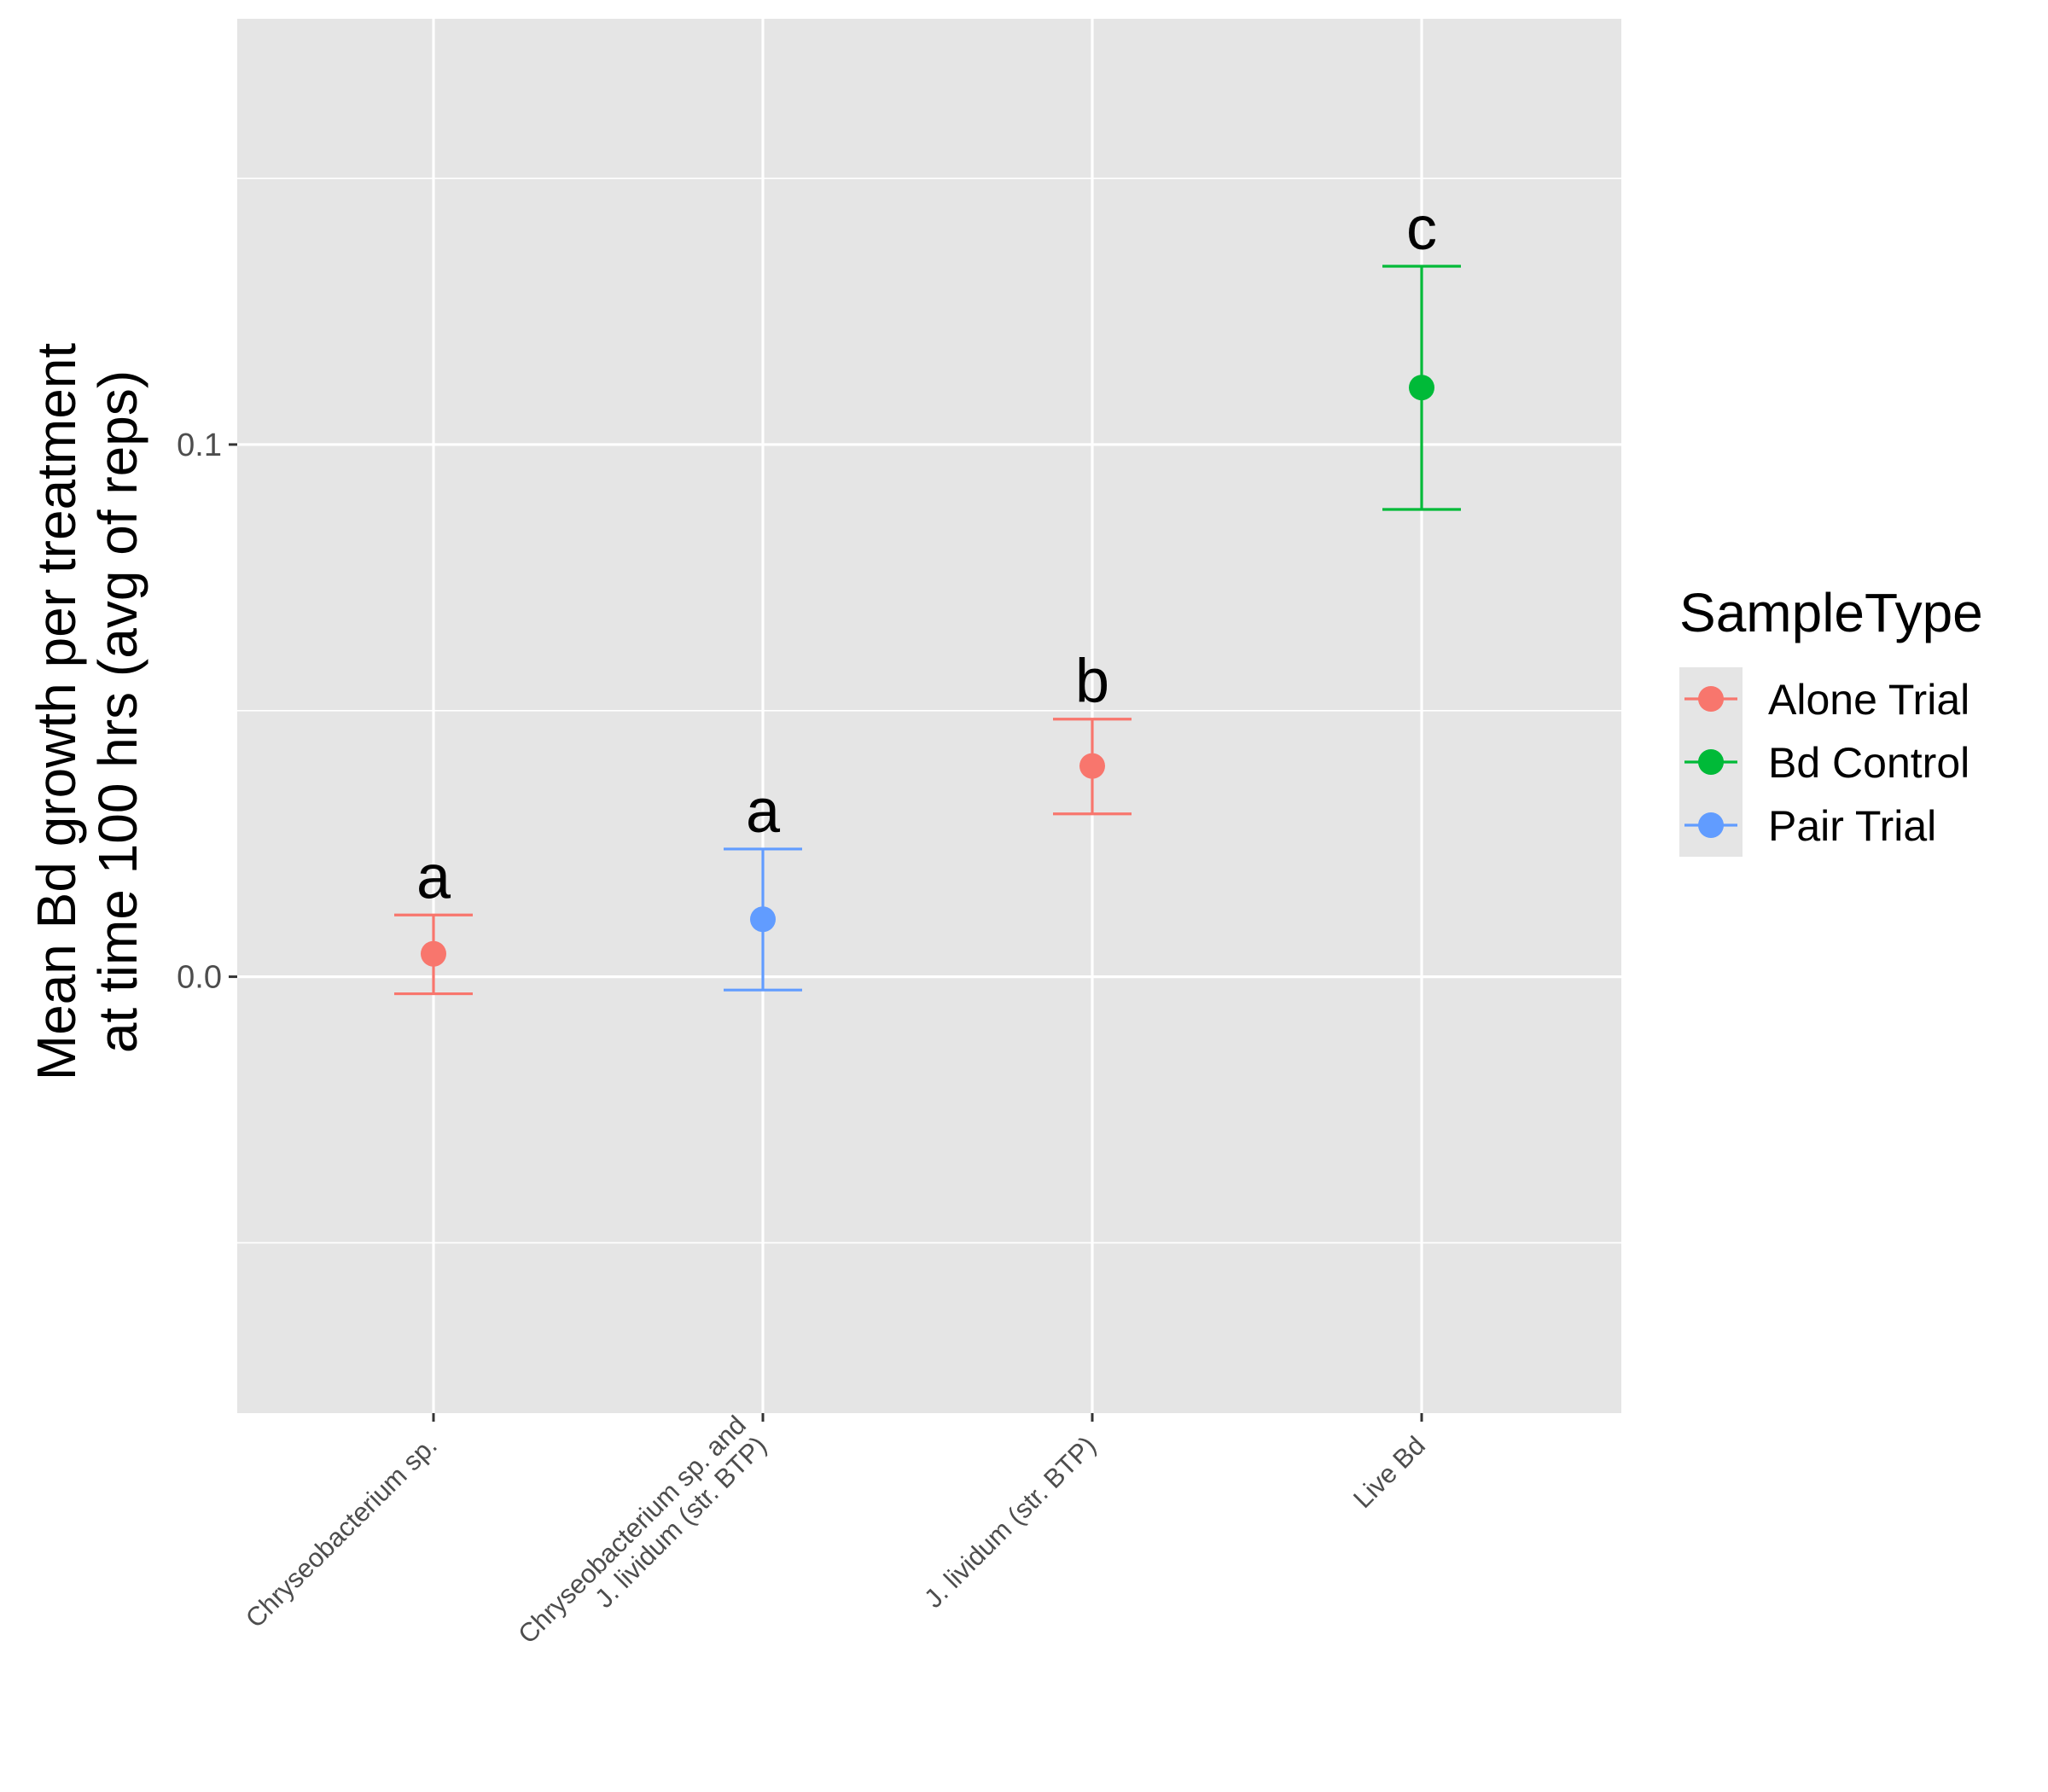  Describe the element at coordinates (1421, 353) in the screenshot. I see `data-point-group: c` at that location.